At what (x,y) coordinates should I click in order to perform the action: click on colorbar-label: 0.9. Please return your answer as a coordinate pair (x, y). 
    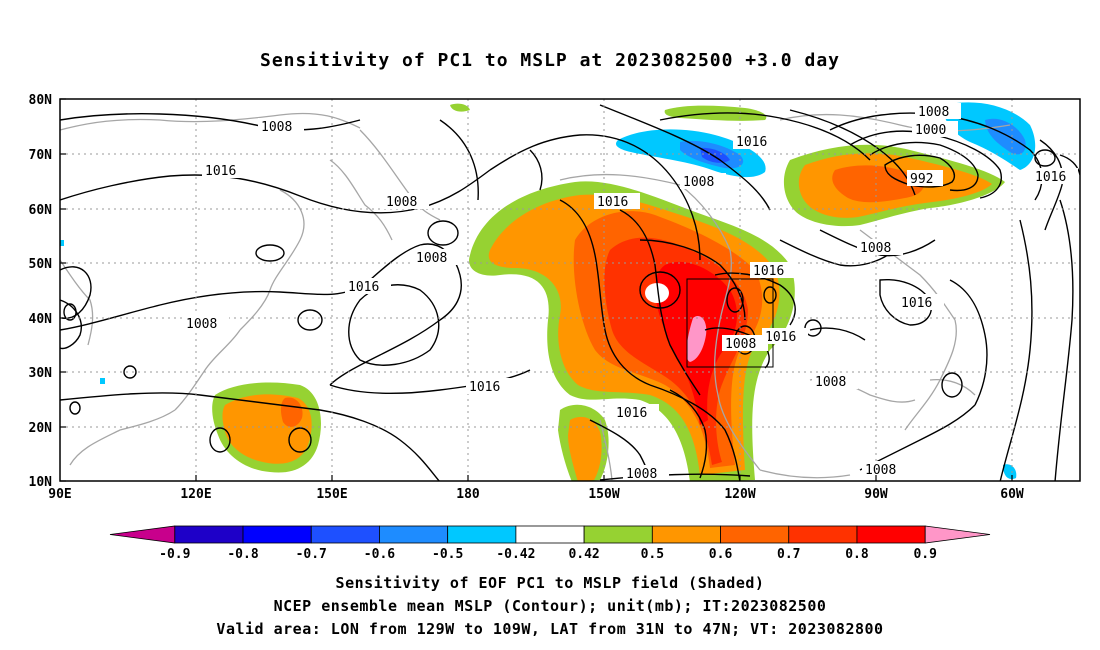
    Looking at the image, I should click on (924, 554).